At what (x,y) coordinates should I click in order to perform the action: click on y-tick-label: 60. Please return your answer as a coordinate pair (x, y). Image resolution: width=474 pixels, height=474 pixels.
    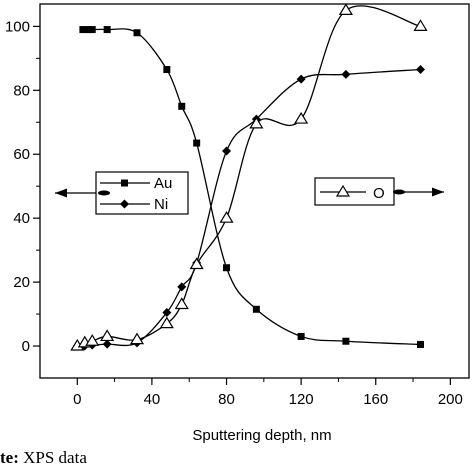
    Looking at the image, I should click on (21, 154).